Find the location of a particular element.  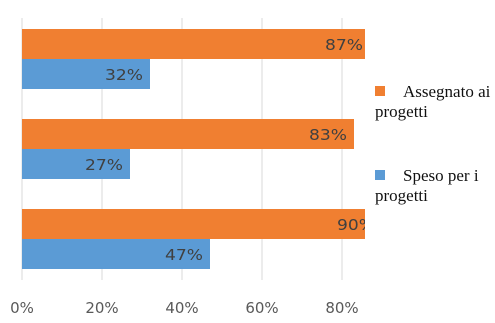

legend-item-assigned: Assegnato ai progetti is located at coordinates (434, 102).